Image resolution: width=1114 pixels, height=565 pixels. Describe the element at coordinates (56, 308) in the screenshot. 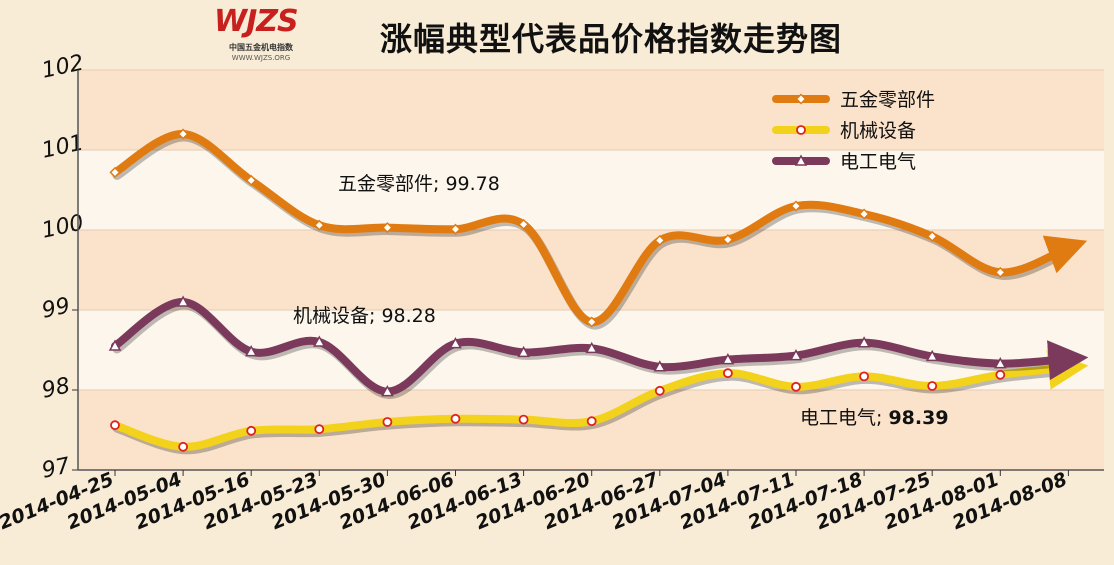

I see `y-tick-label: 99` at that location.